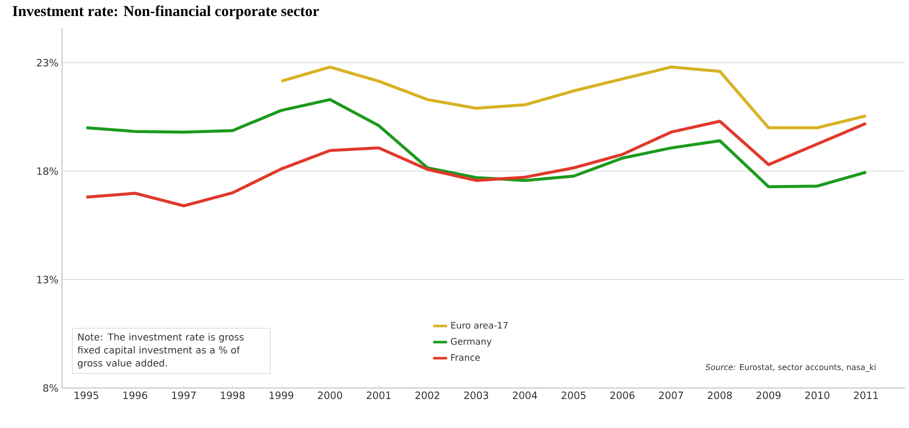 The width and height of the screenshot is (909, 428). I want to click on legend-label: France, so click(465, 357).